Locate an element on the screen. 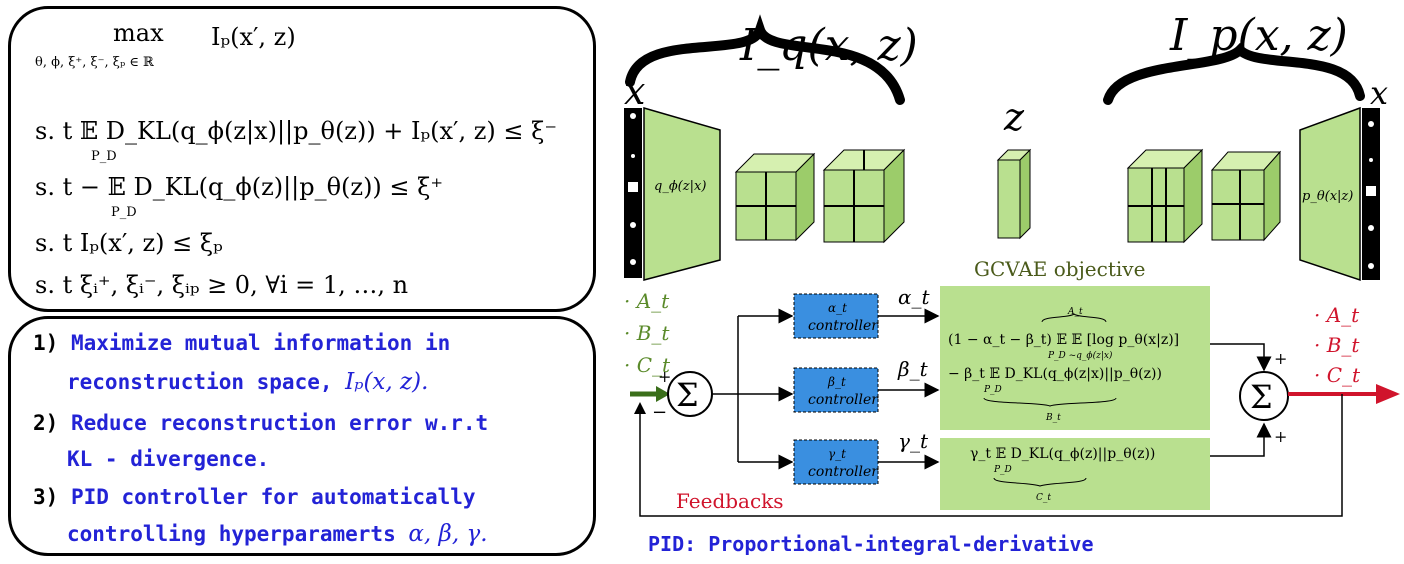 The image size is (1404, 564). obj-term1-sub: P_D ~q_ϕ(z|x) is located at coordinates (1080, 355).